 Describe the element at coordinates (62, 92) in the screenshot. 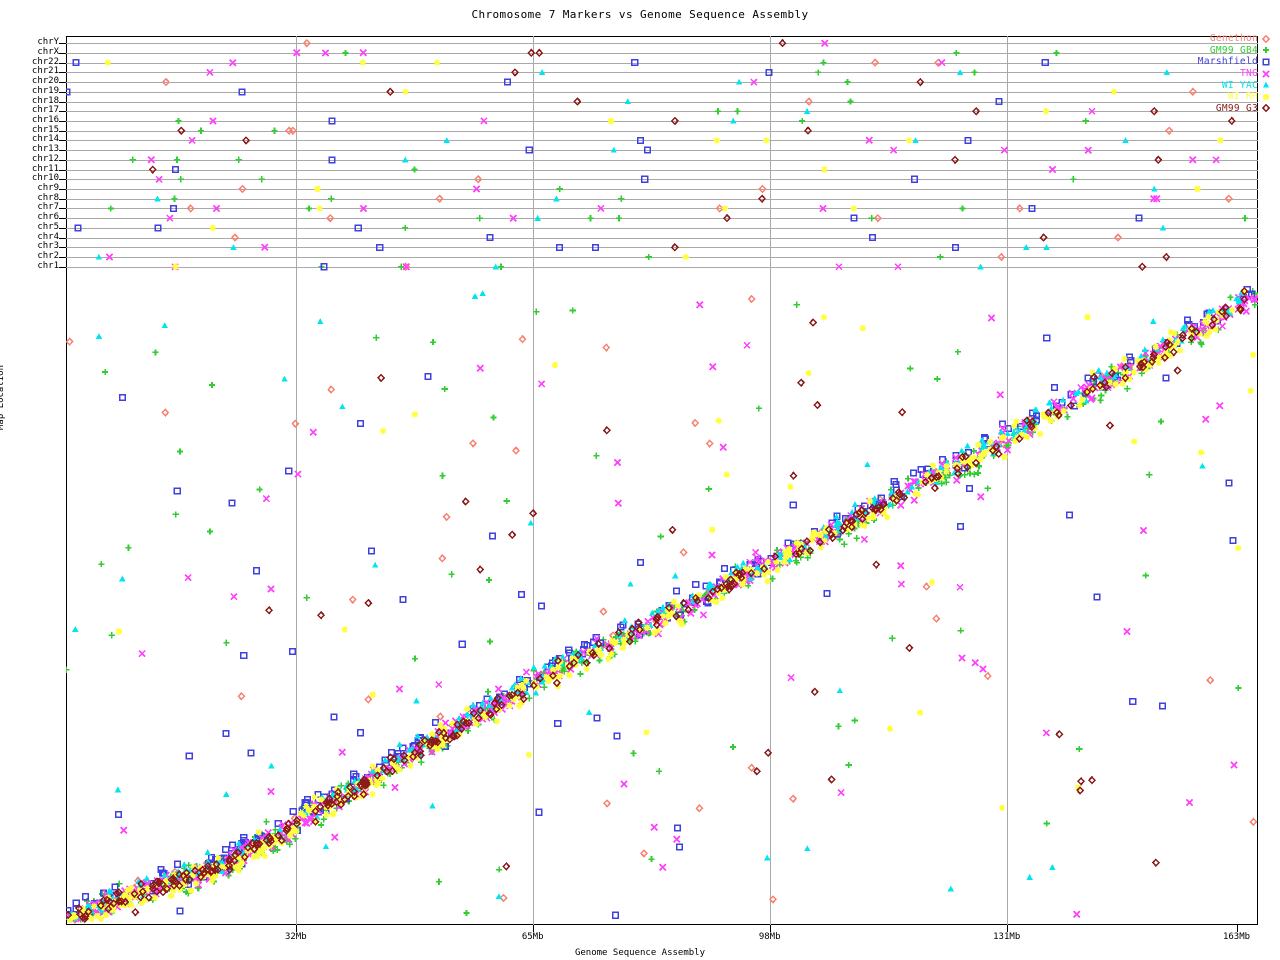

I see `ytick-chr19` at that location.